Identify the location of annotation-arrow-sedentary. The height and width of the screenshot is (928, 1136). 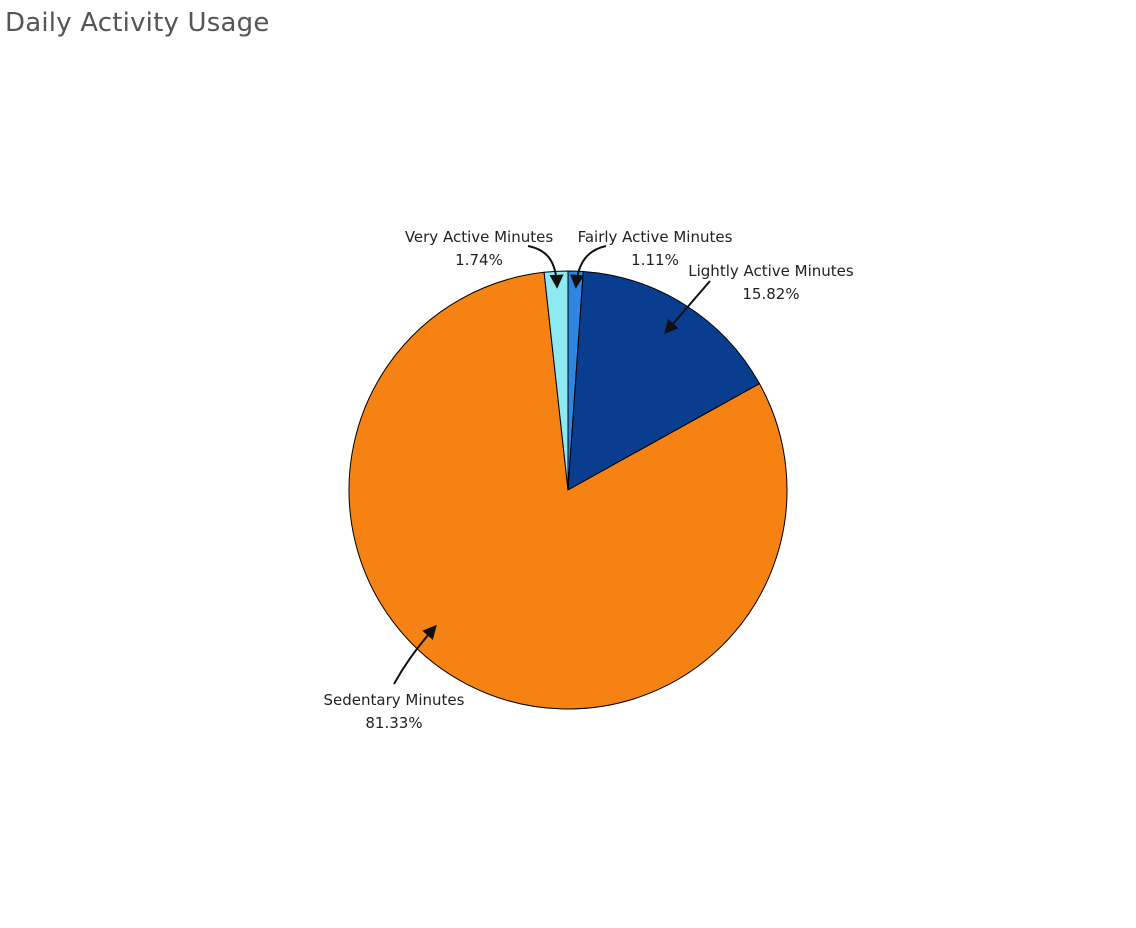
(415, 654).